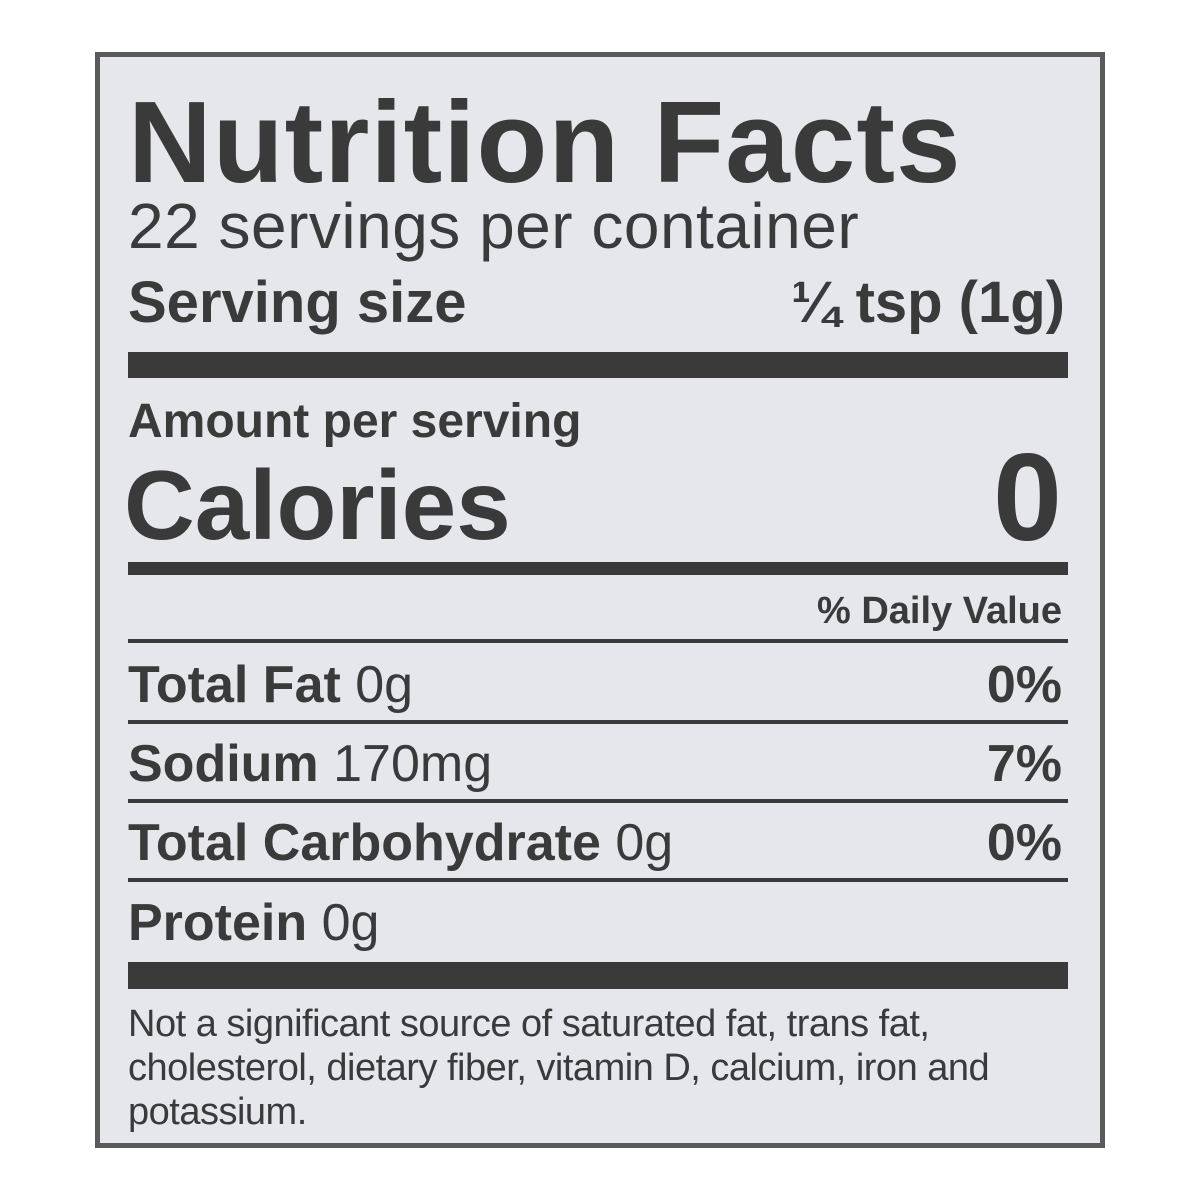 Image resolution: width=1200 pixels, height=1200 pixels. What do you see at coordinates (234, 685) in the screenshot?
I see `nutrient-name: Total Fat` at bounding box center [234, 685].